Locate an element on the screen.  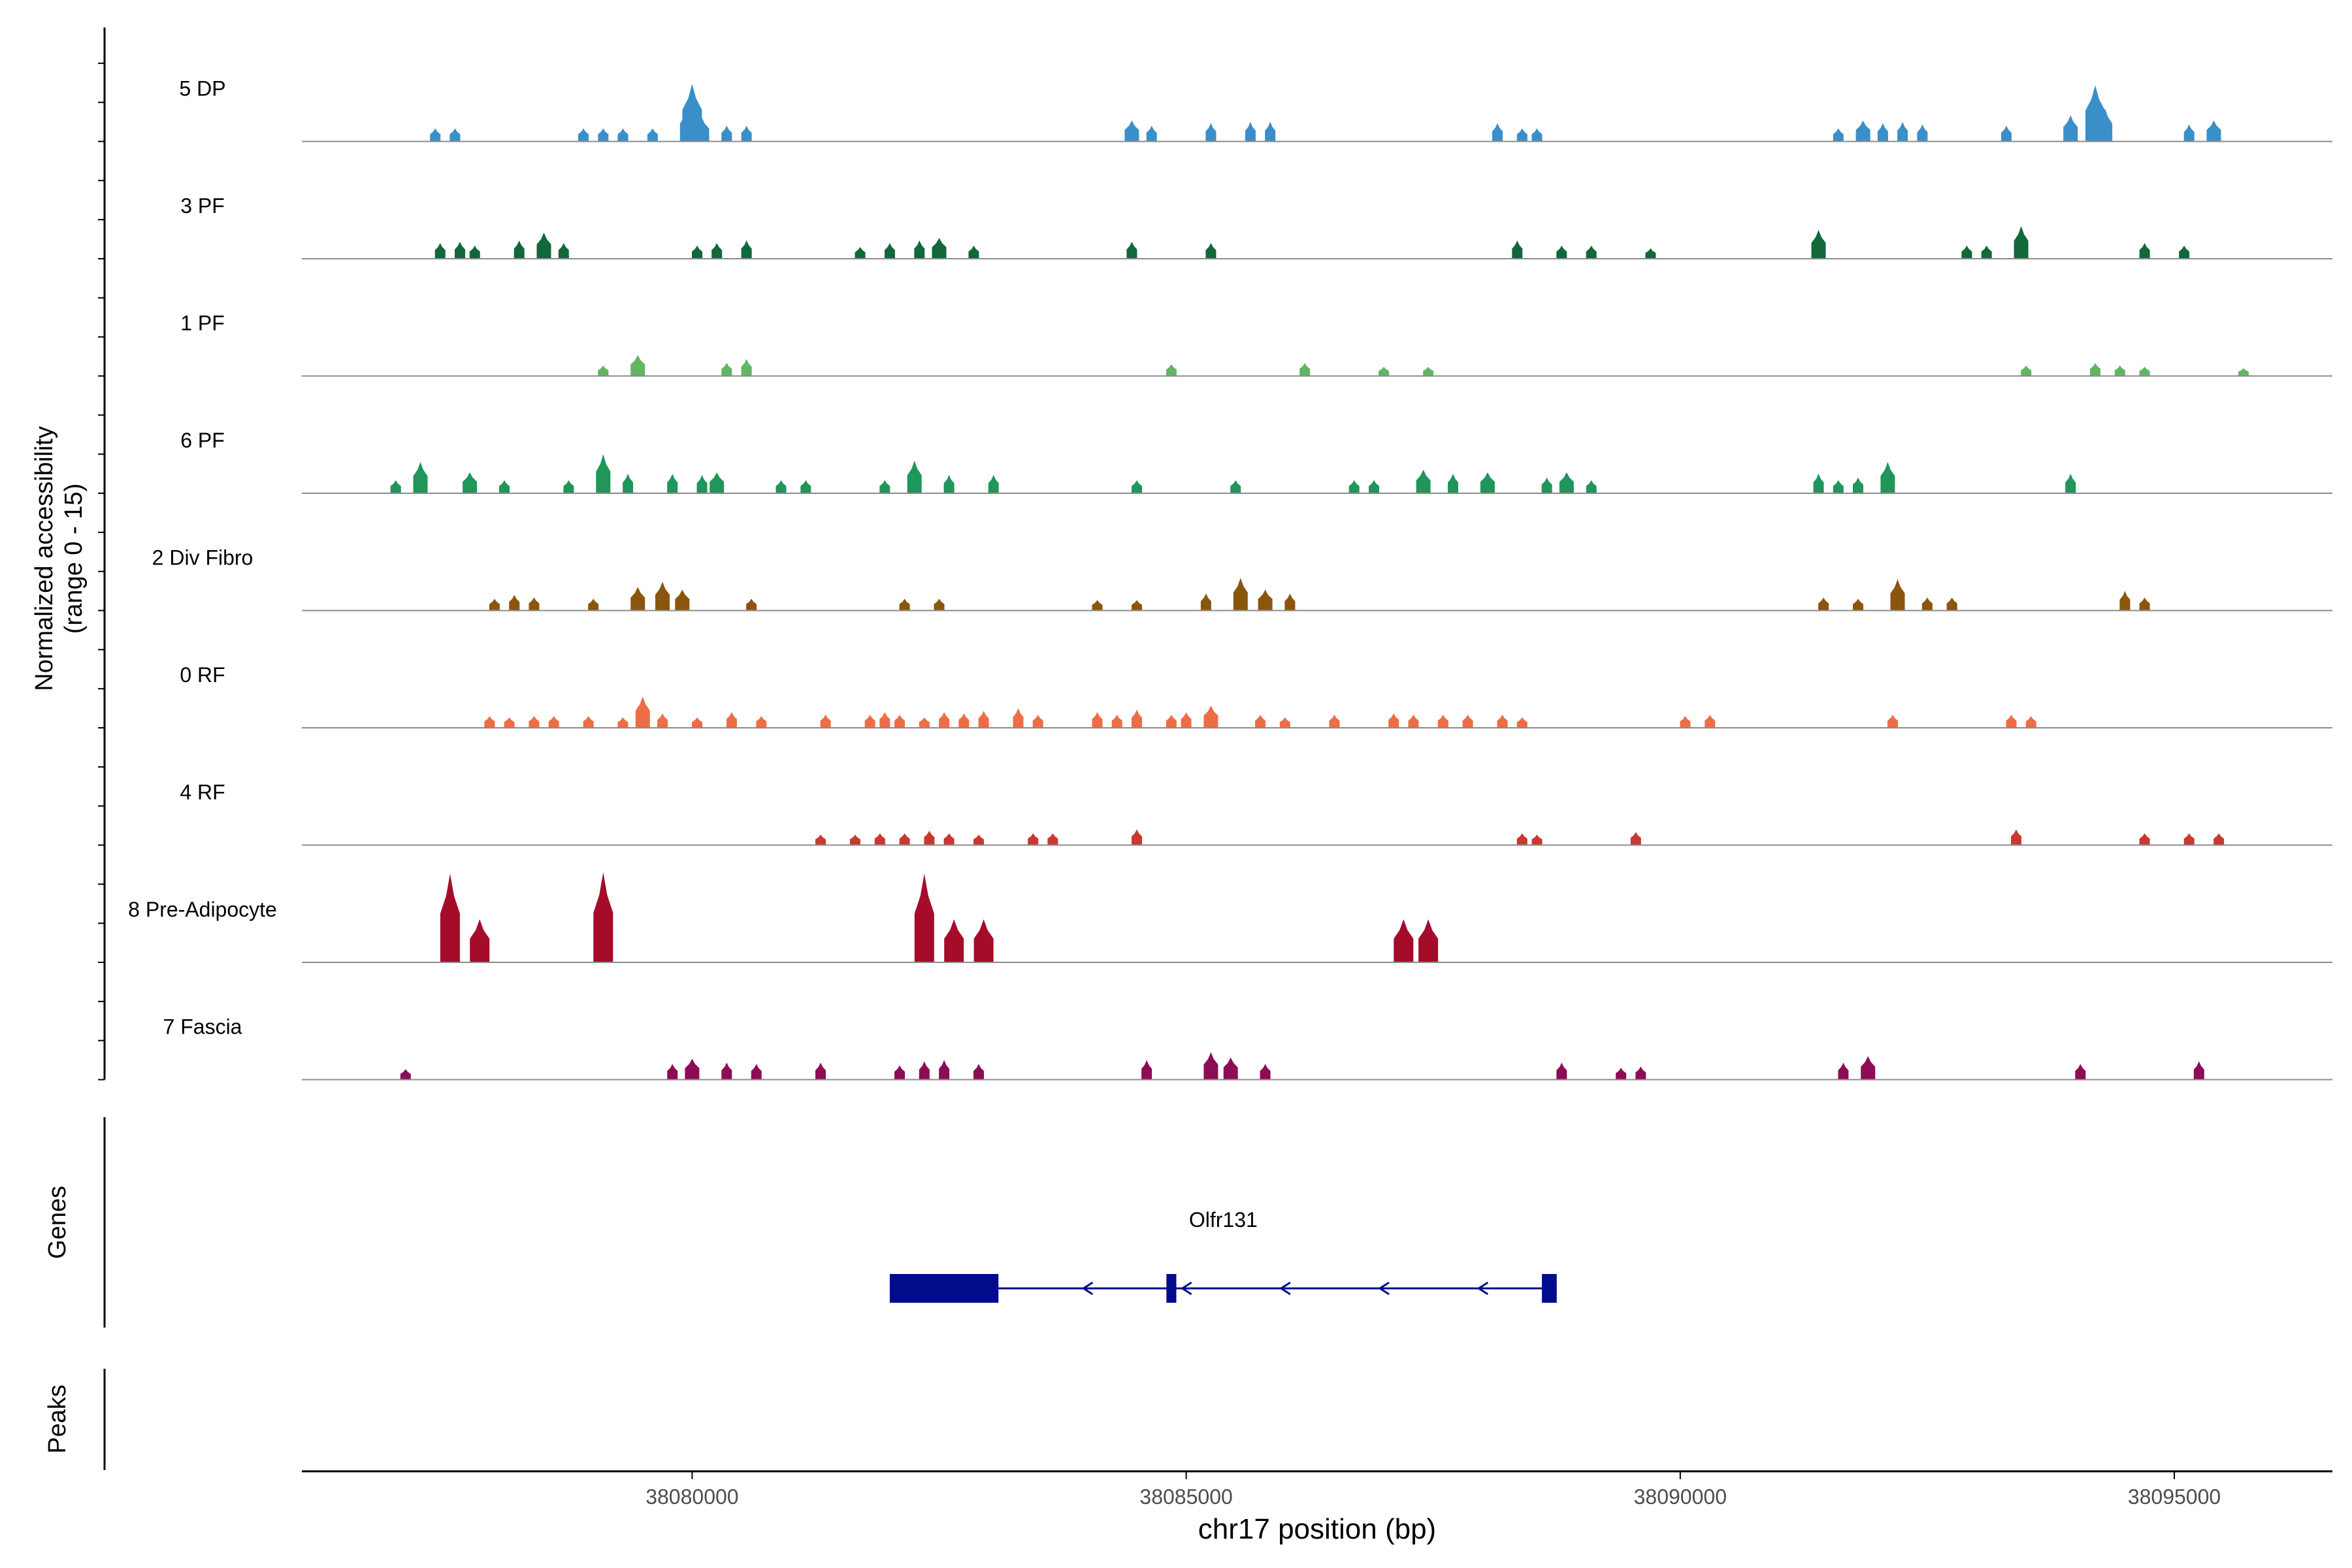
track-8-pre-adipocyte: 8 Pre-Adipocyte is located at coordinates (1230, 917).